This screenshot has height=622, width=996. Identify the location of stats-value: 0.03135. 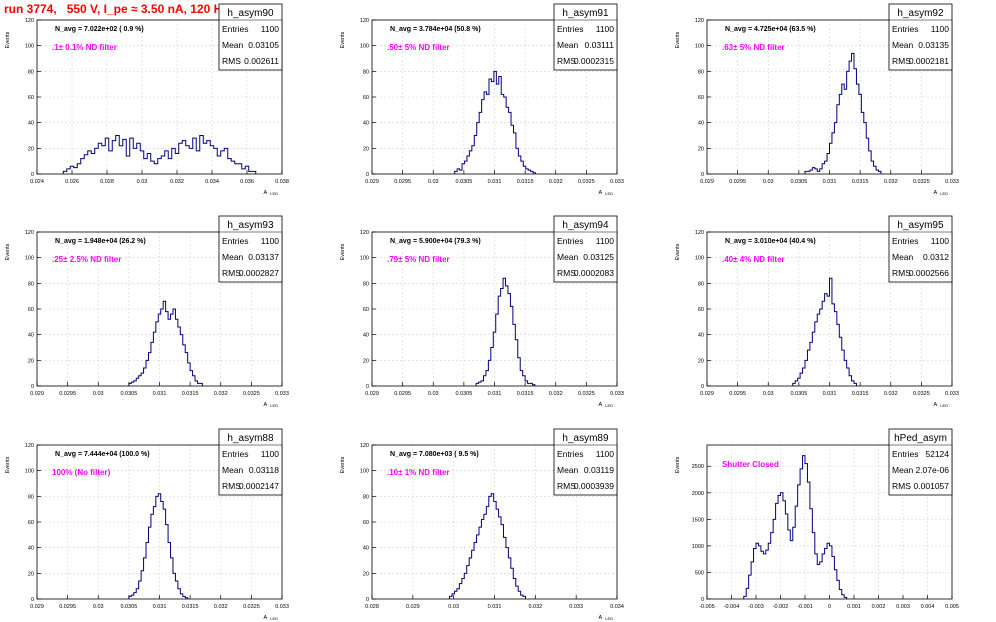
(933, 45).